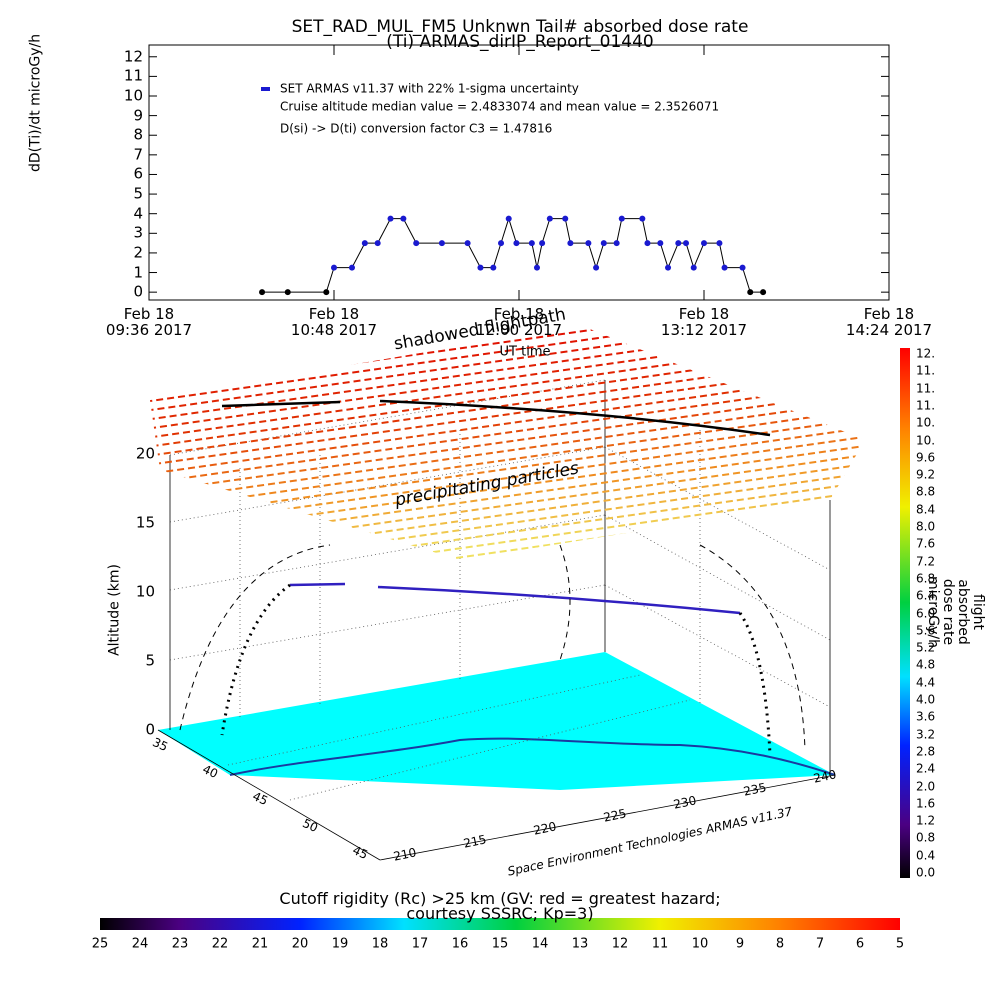 This screenshot has width=1000, height=1000. I want to click on colorbar-label: 6, so click(860, 944).